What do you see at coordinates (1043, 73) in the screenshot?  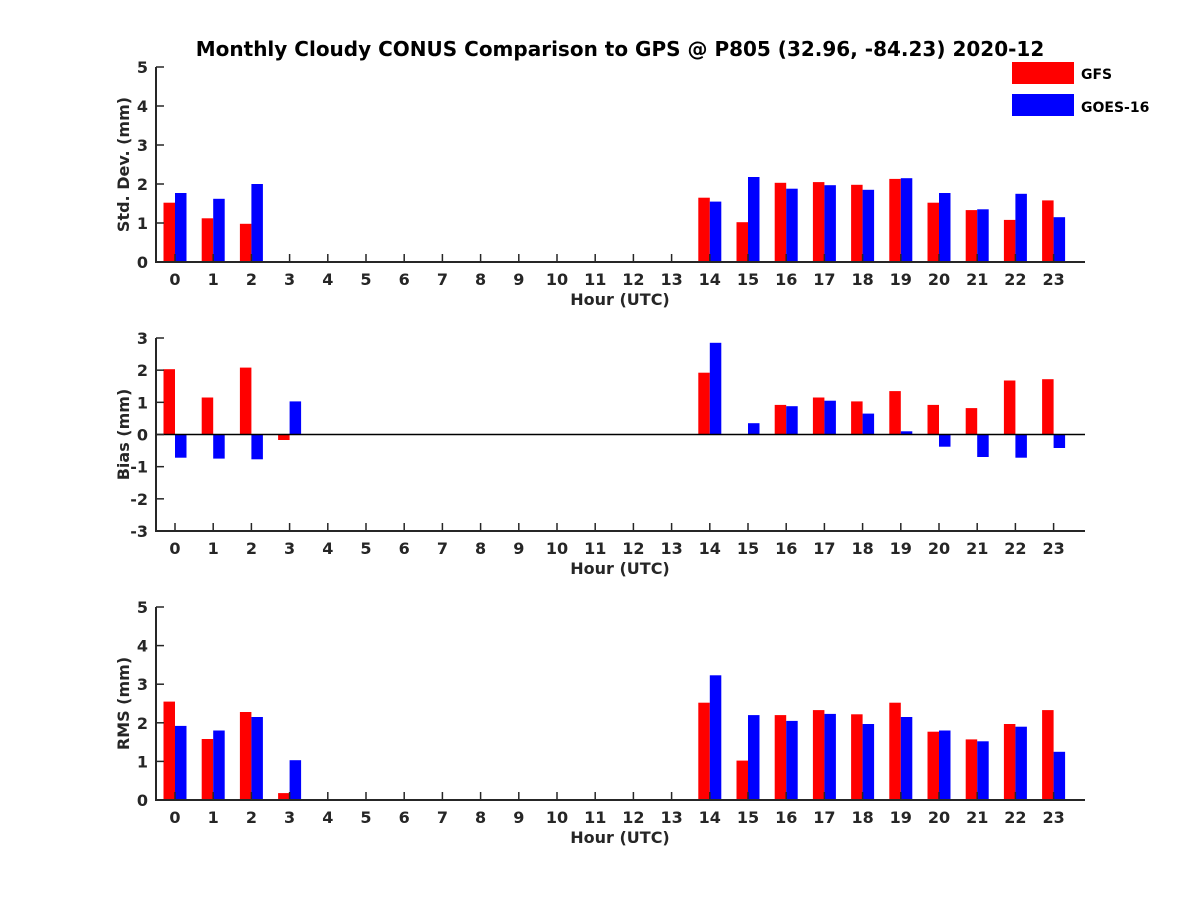 I see `legend-swatch-gfs` at bounding box center [1043, 73].